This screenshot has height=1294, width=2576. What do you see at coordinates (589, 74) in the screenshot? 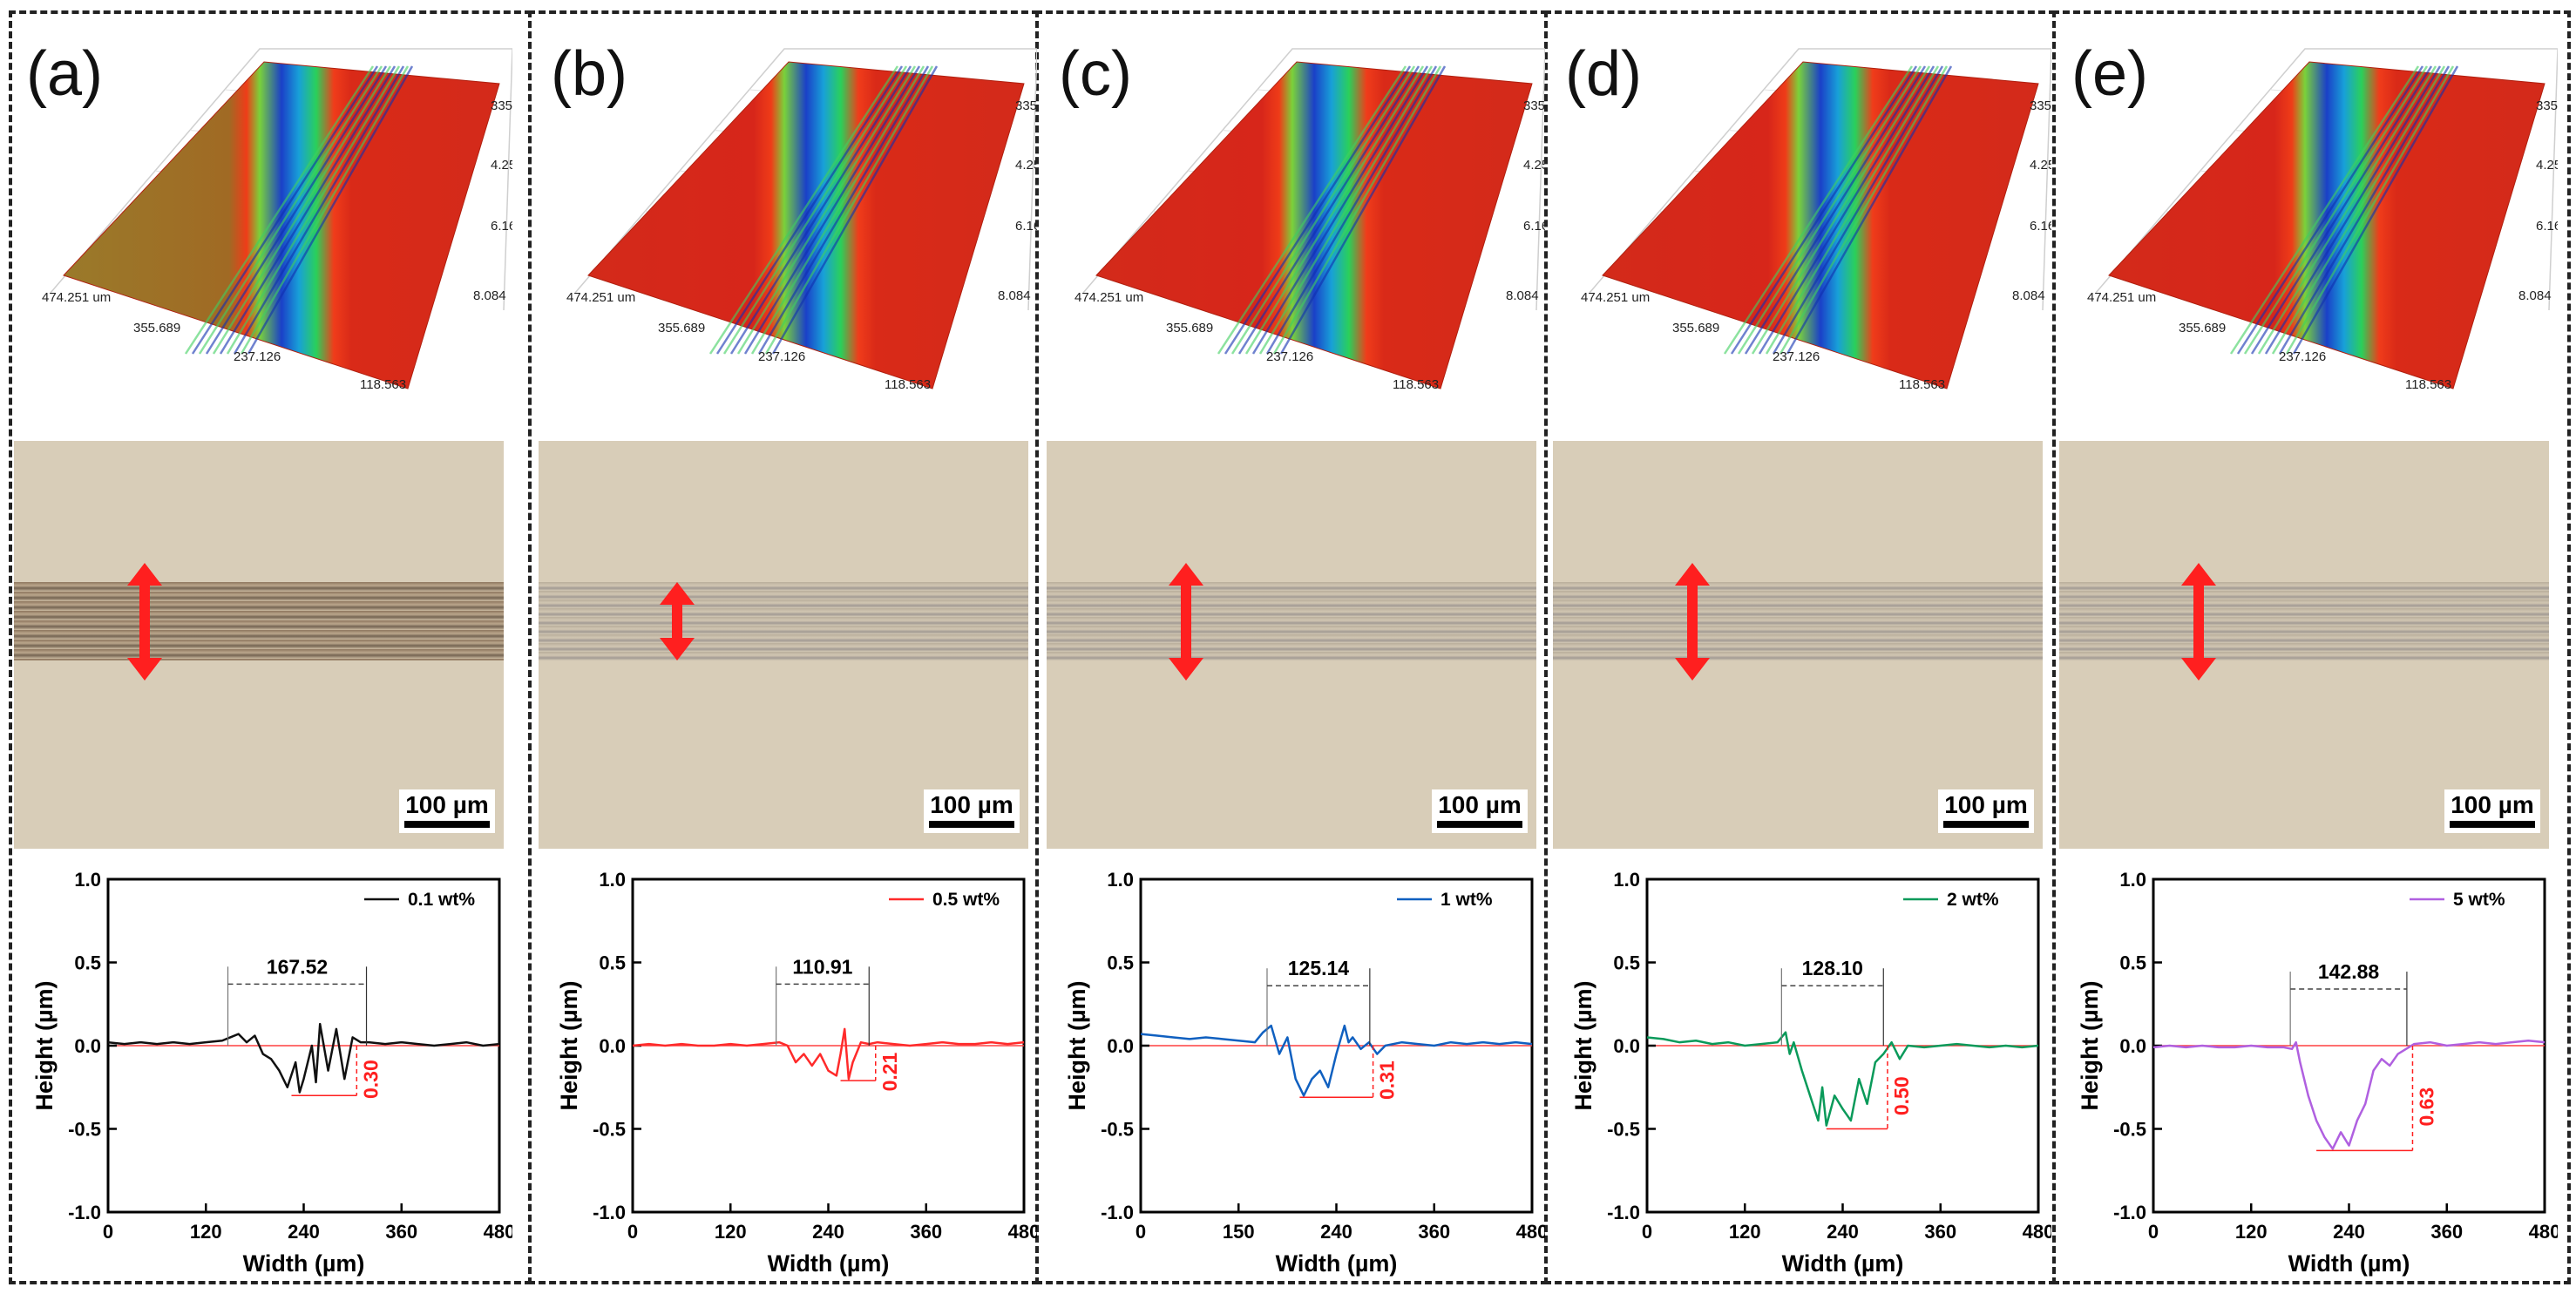
I see `panel-label: (b)` at bounding box center [589, 74].